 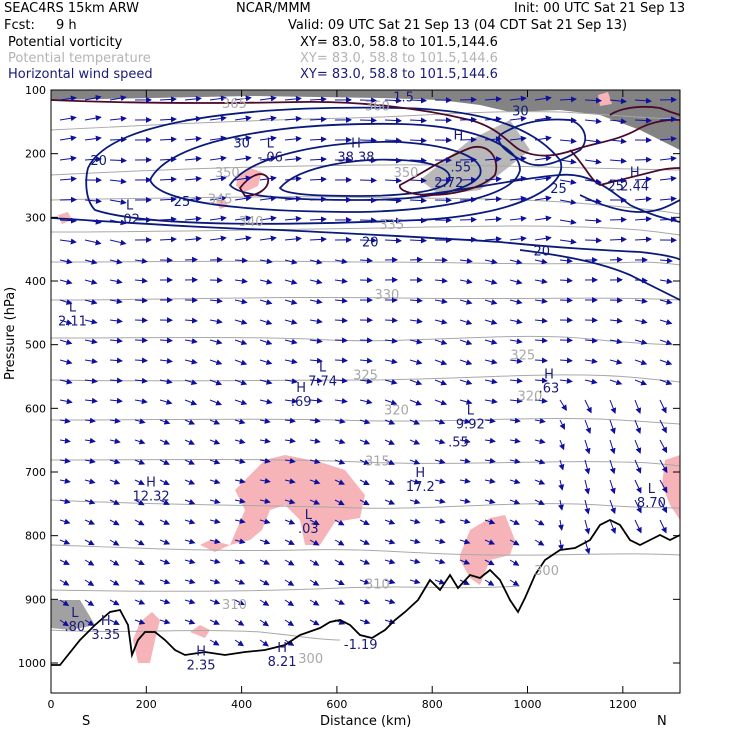 What do you see at coordinates (234, 605) in the screenshot?
I see `theta-label: 310` at bounding box center [234, 605].